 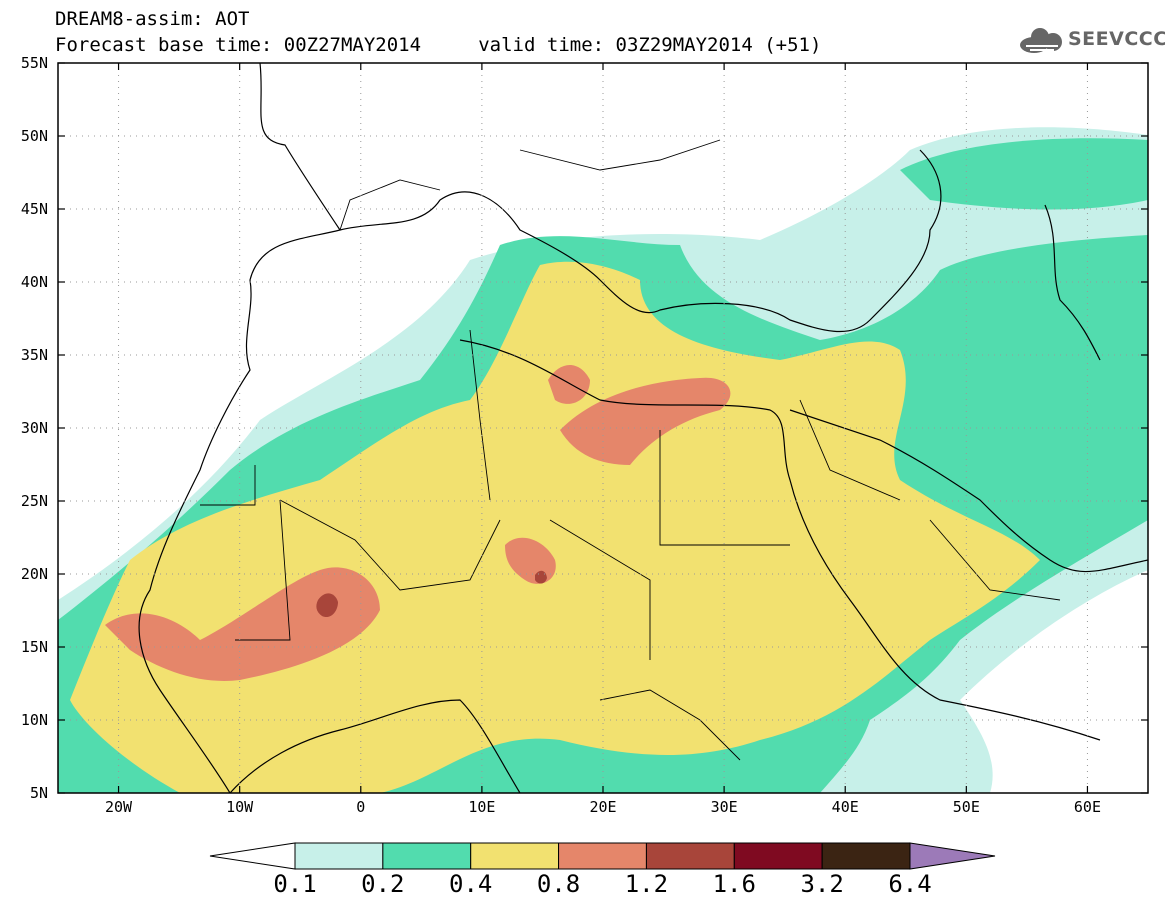 What do you see at coordinates (34, 428) in the screenshot?
I see `lat-label: 30N` at bounding box center [34, 428].